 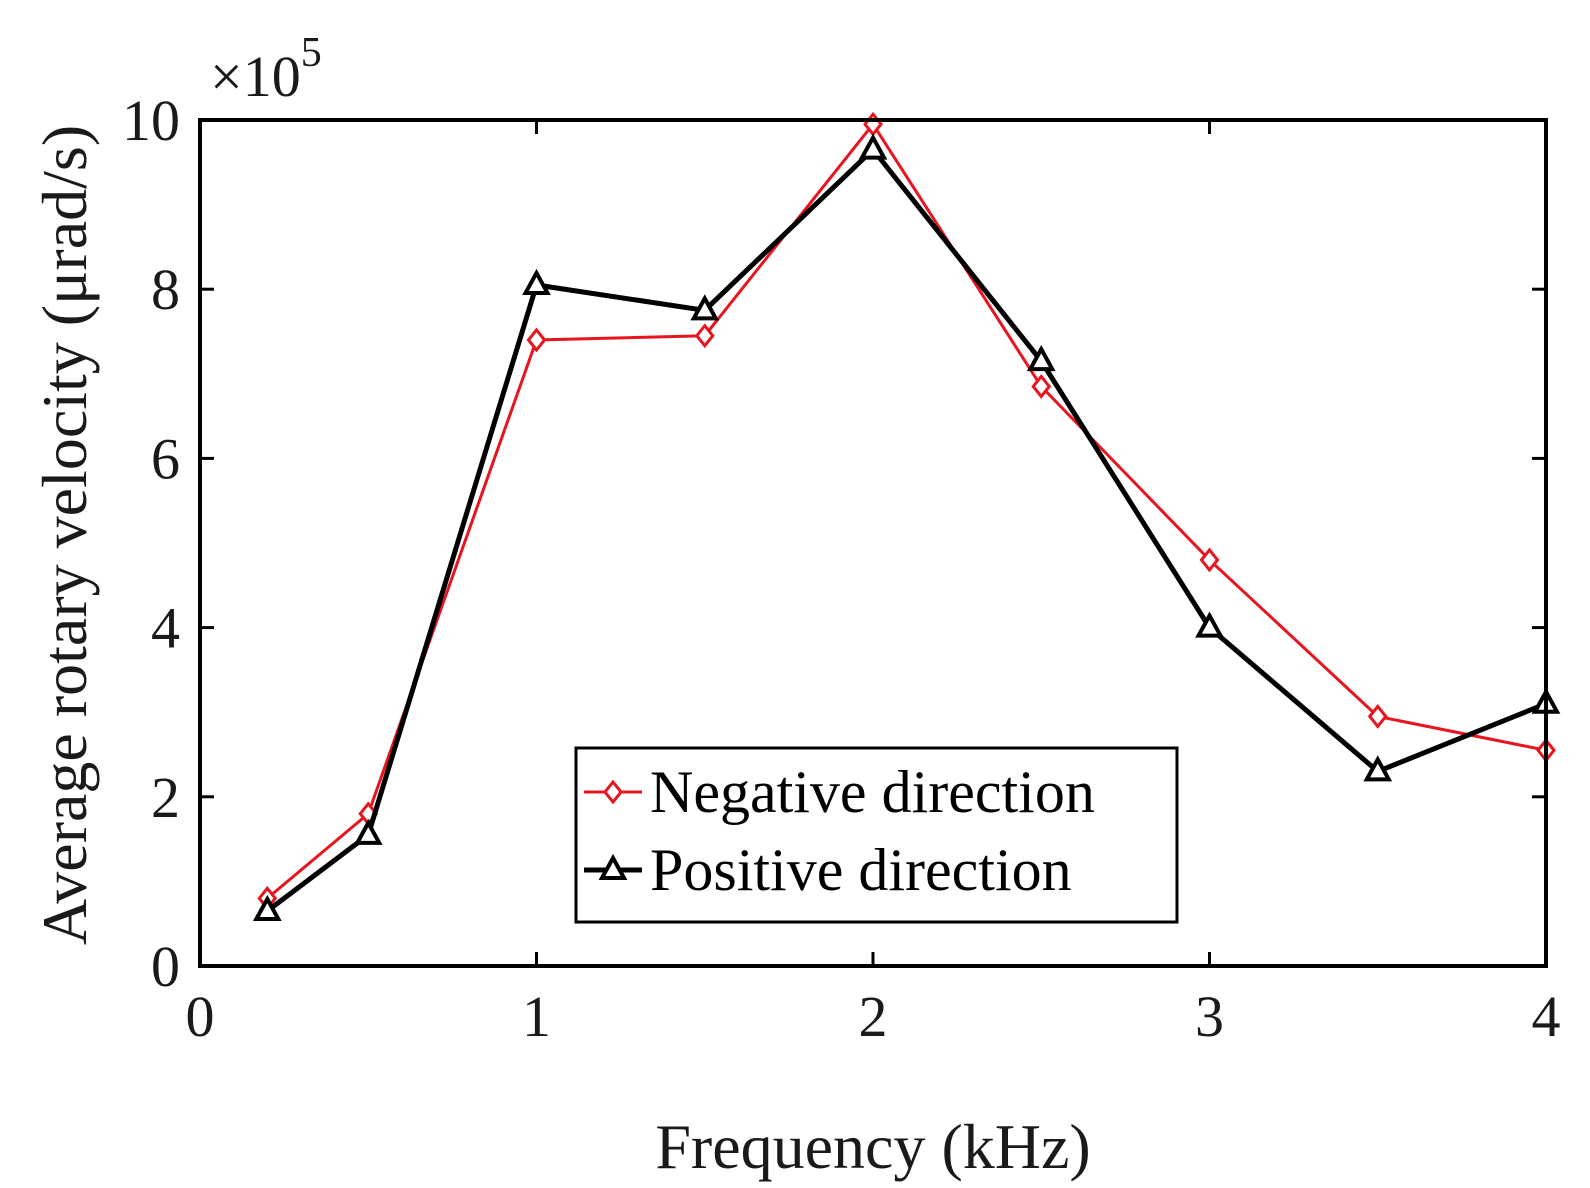 What do you see at coordinates (165, 966) in the screenshot?
I see `y-tick-label-0: 0` at bounding box center [165, 966].